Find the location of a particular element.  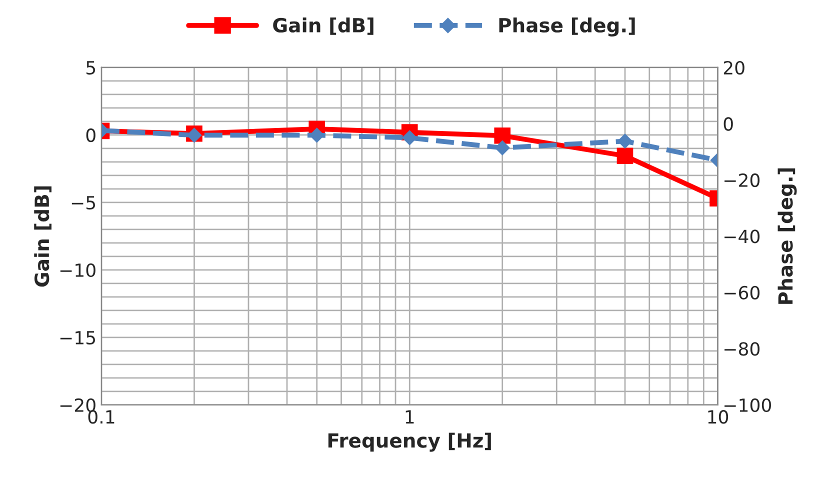

y2-tick-label: −40 is located at coordinates (742, 237).